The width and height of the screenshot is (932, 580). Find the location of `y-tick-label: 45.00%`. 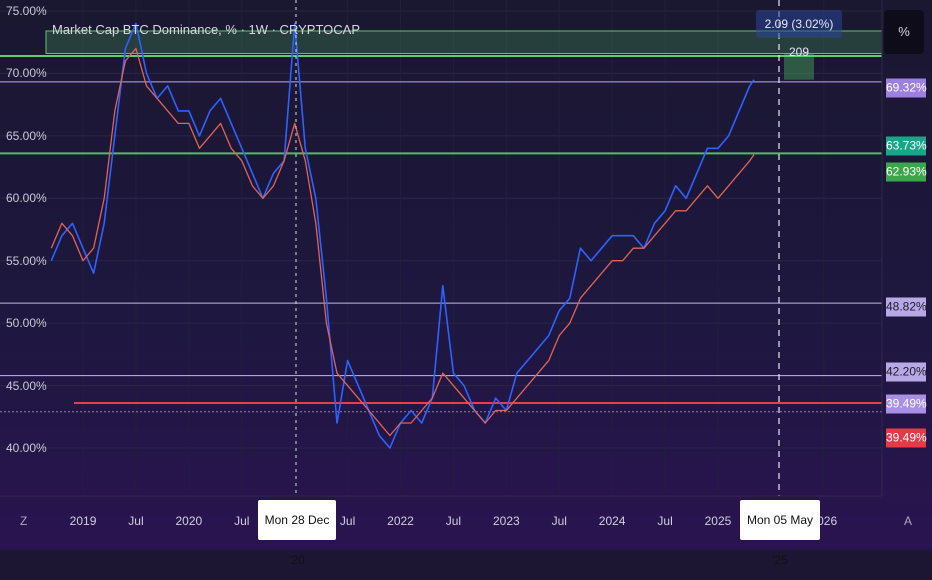

y-tick-label: 45.00% is located at coordinates (26, 385).